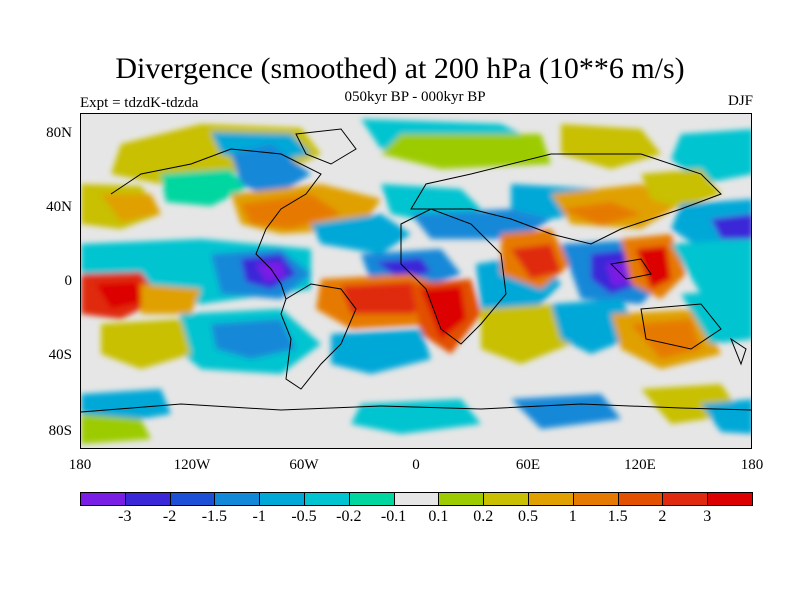 Image resolution: width=800 pixels, height=600 pixels. What do you see at coordinates (60, 431) in the screenshot?
I see `lat-label: 80S` at bounding box center [60, 431].